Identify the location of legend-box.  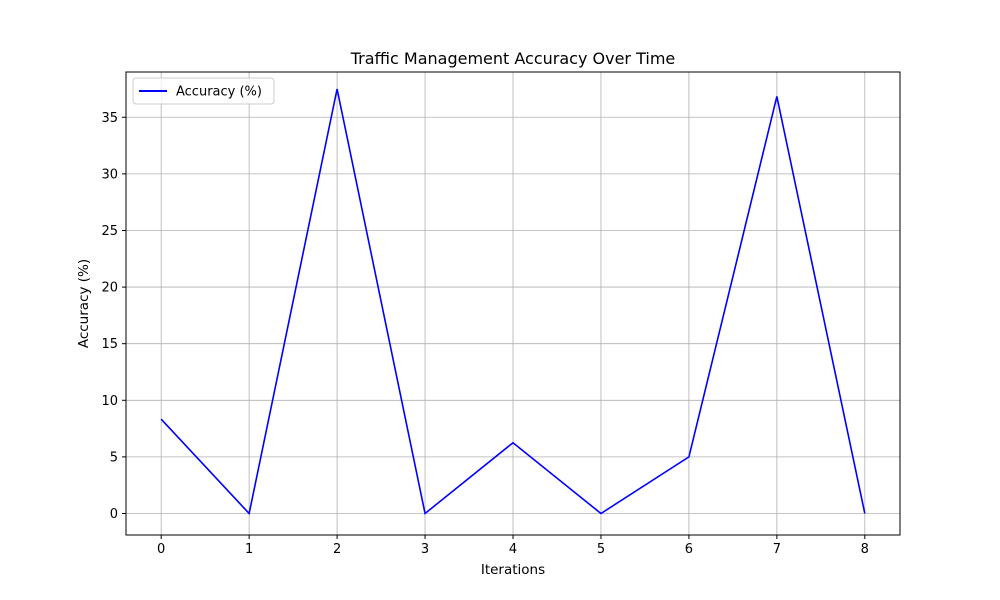
(203, 91).